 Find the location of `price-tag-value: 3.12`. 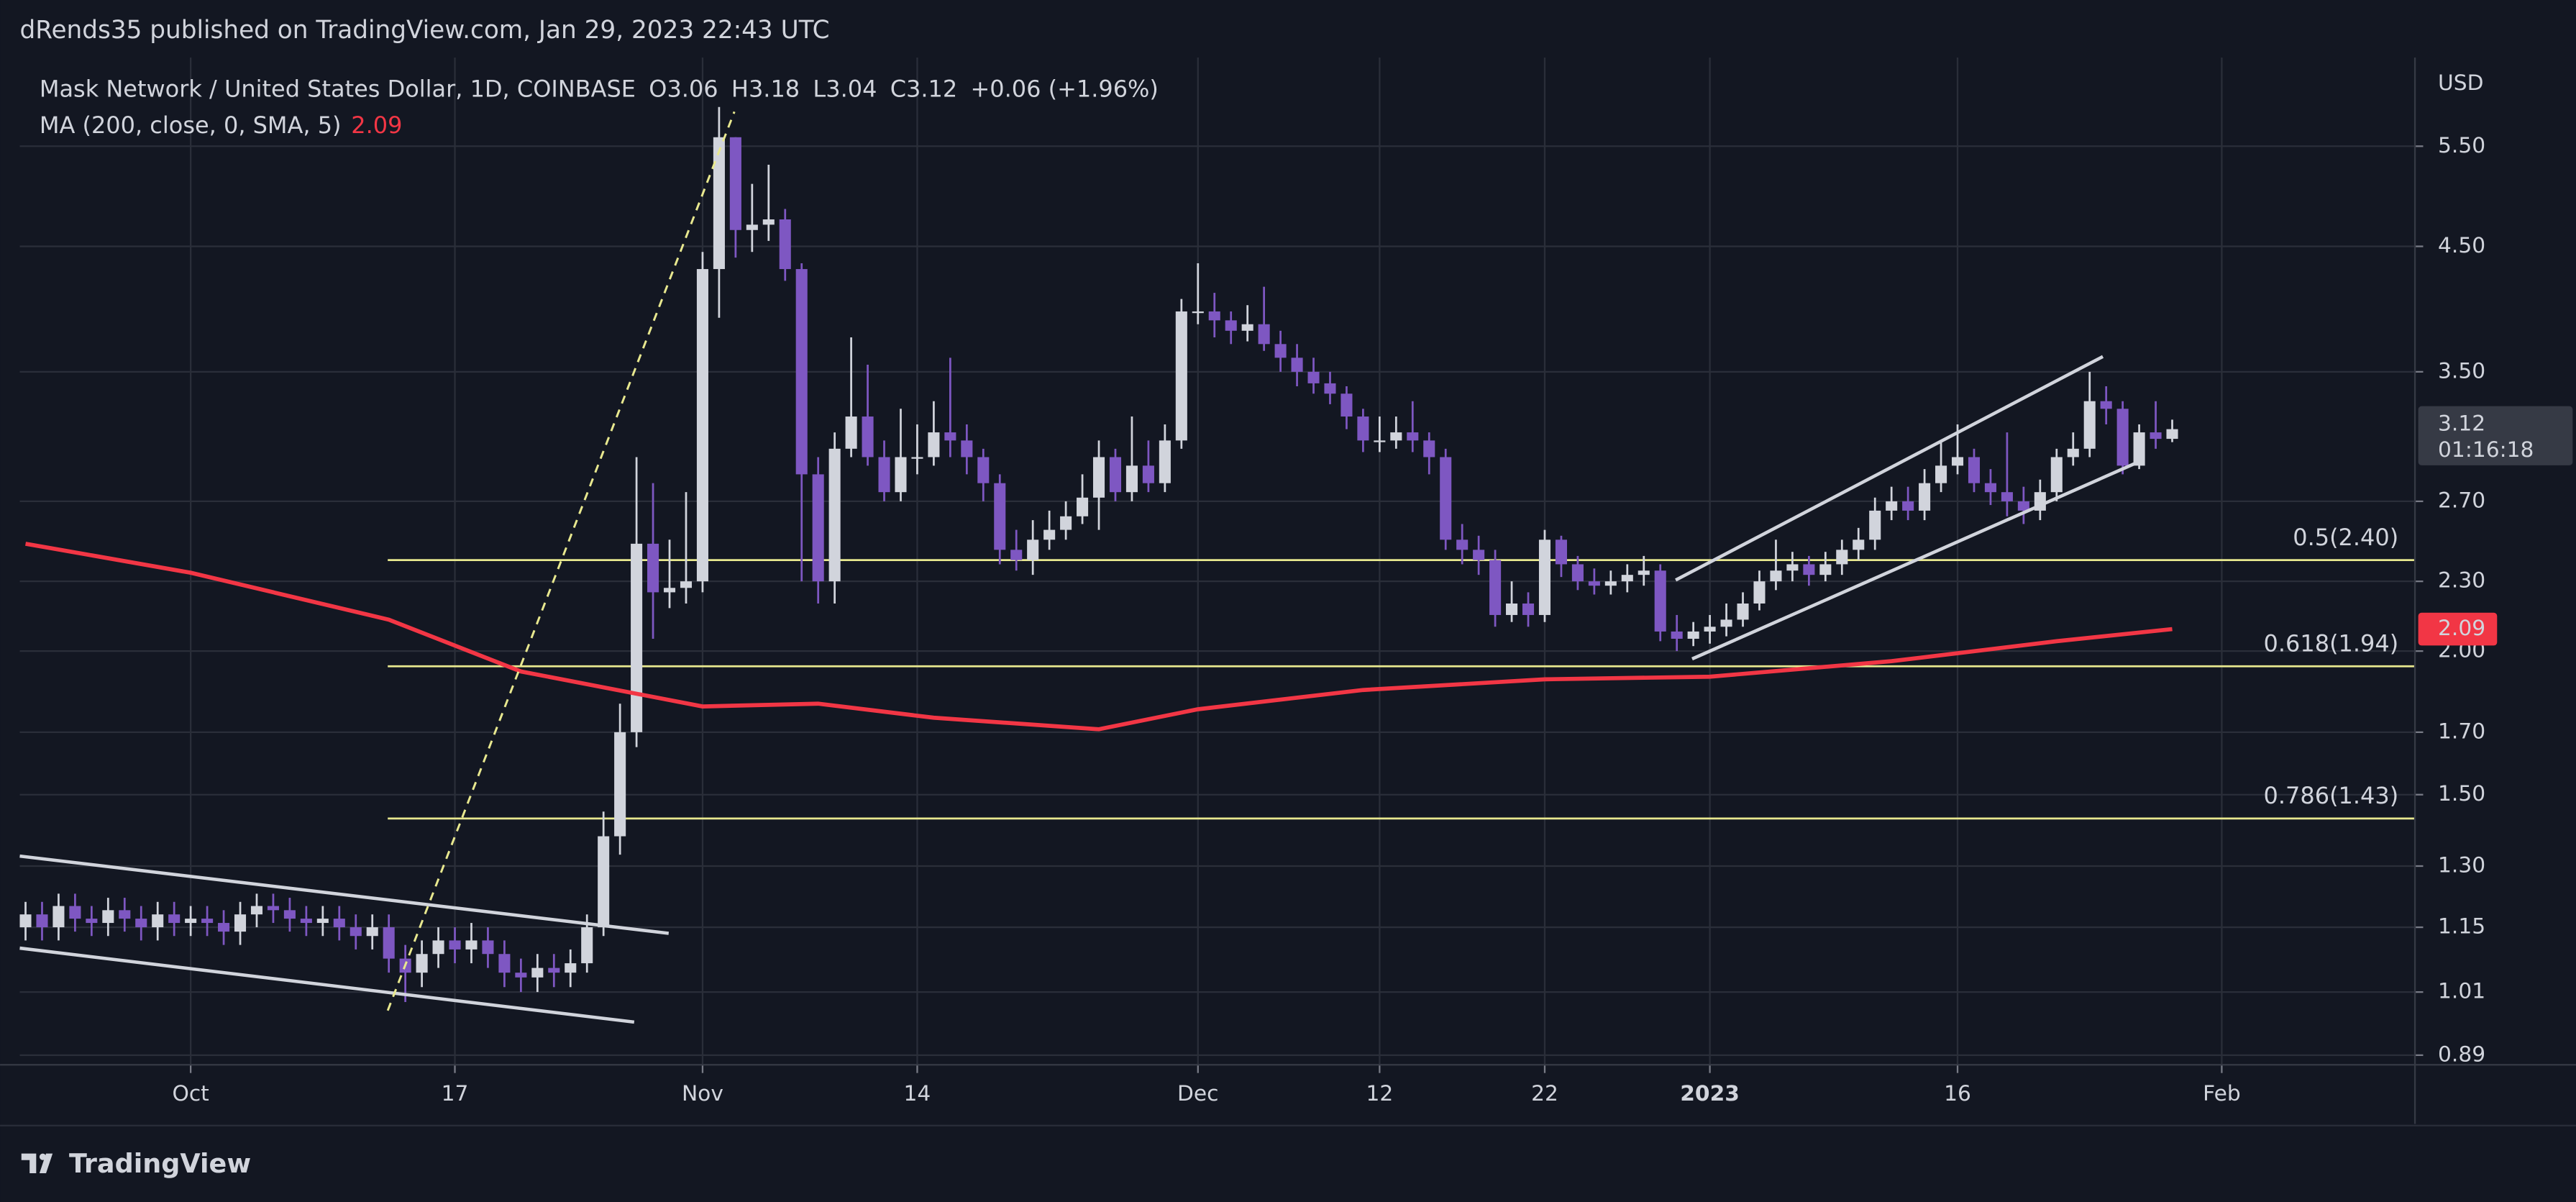

price-tag-value: 3.12 is located at coordinates (2461, 424).